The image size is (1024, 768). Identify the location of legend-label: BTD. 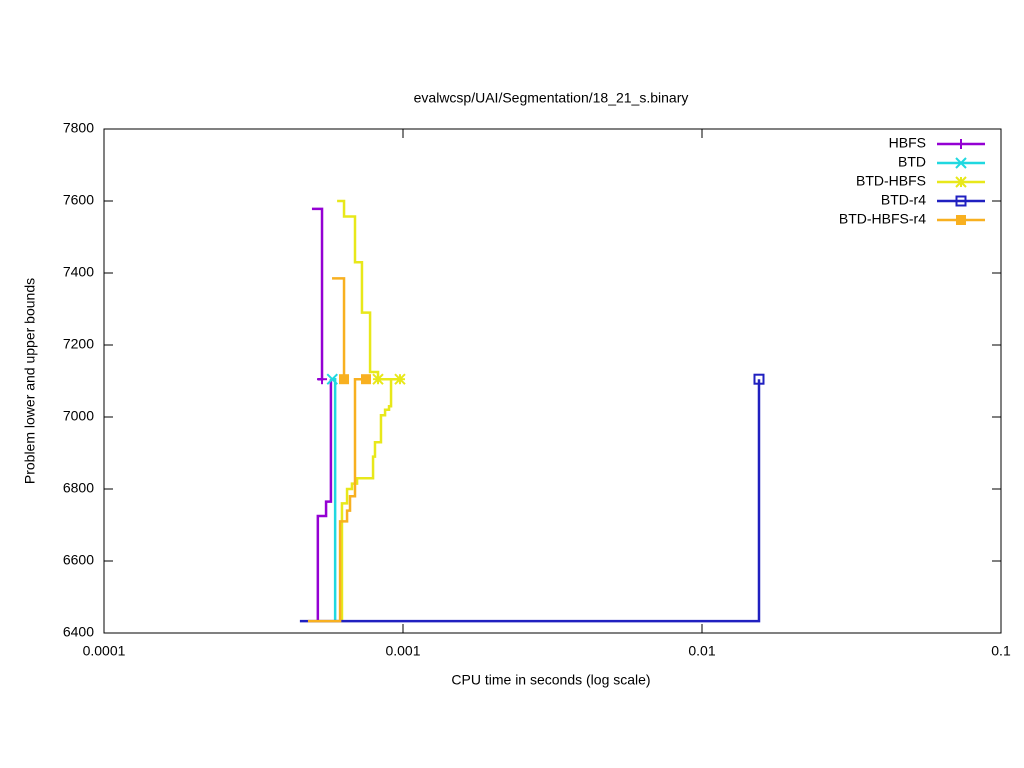
(912, 162).